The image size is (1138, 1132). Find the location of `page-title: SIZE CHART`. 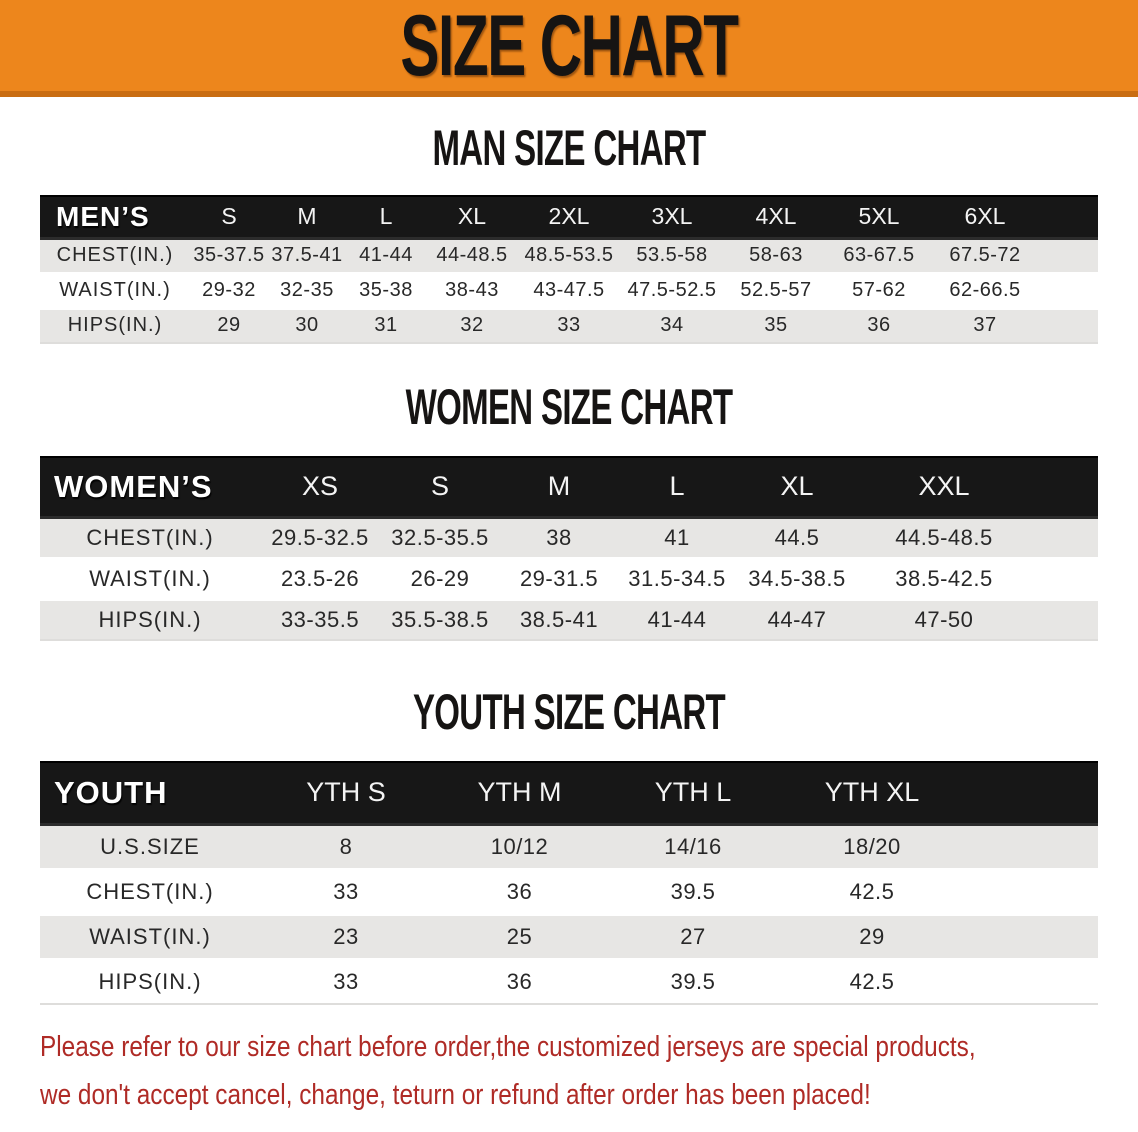

page-title: SIZE CHART is located at coordinates (569, 47).